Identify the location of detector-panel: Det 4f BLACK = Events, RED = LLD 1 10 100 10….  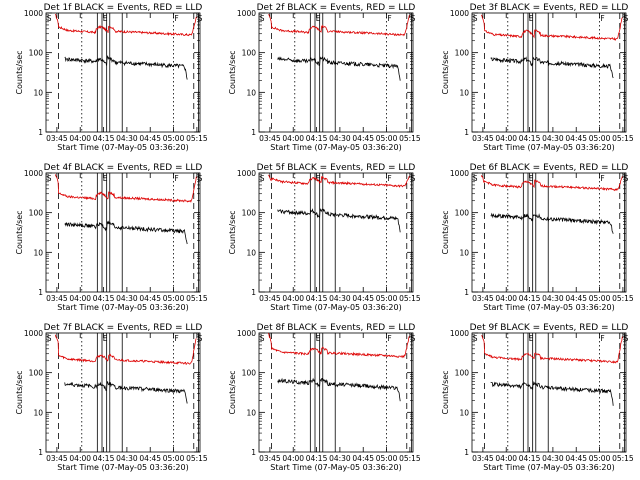
(106, 240).